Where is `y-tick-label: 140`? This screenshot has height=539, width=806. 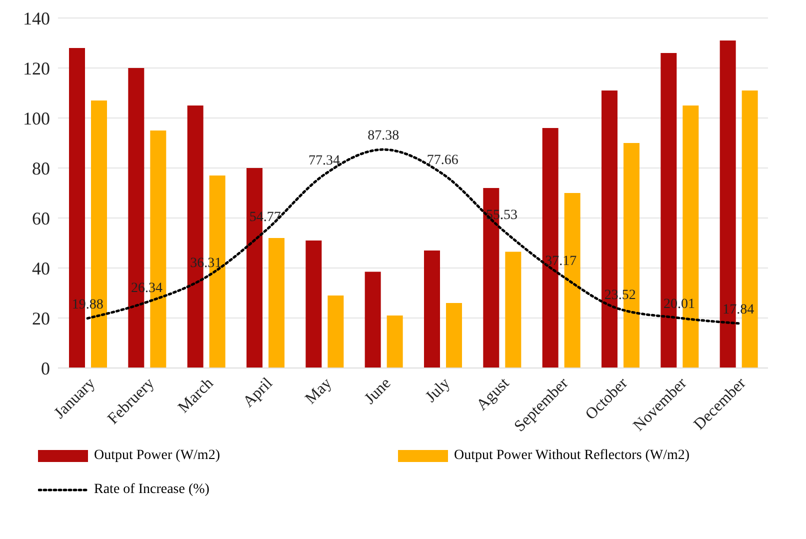
y-tick-label: 140 is located at coordinates (36, 18).